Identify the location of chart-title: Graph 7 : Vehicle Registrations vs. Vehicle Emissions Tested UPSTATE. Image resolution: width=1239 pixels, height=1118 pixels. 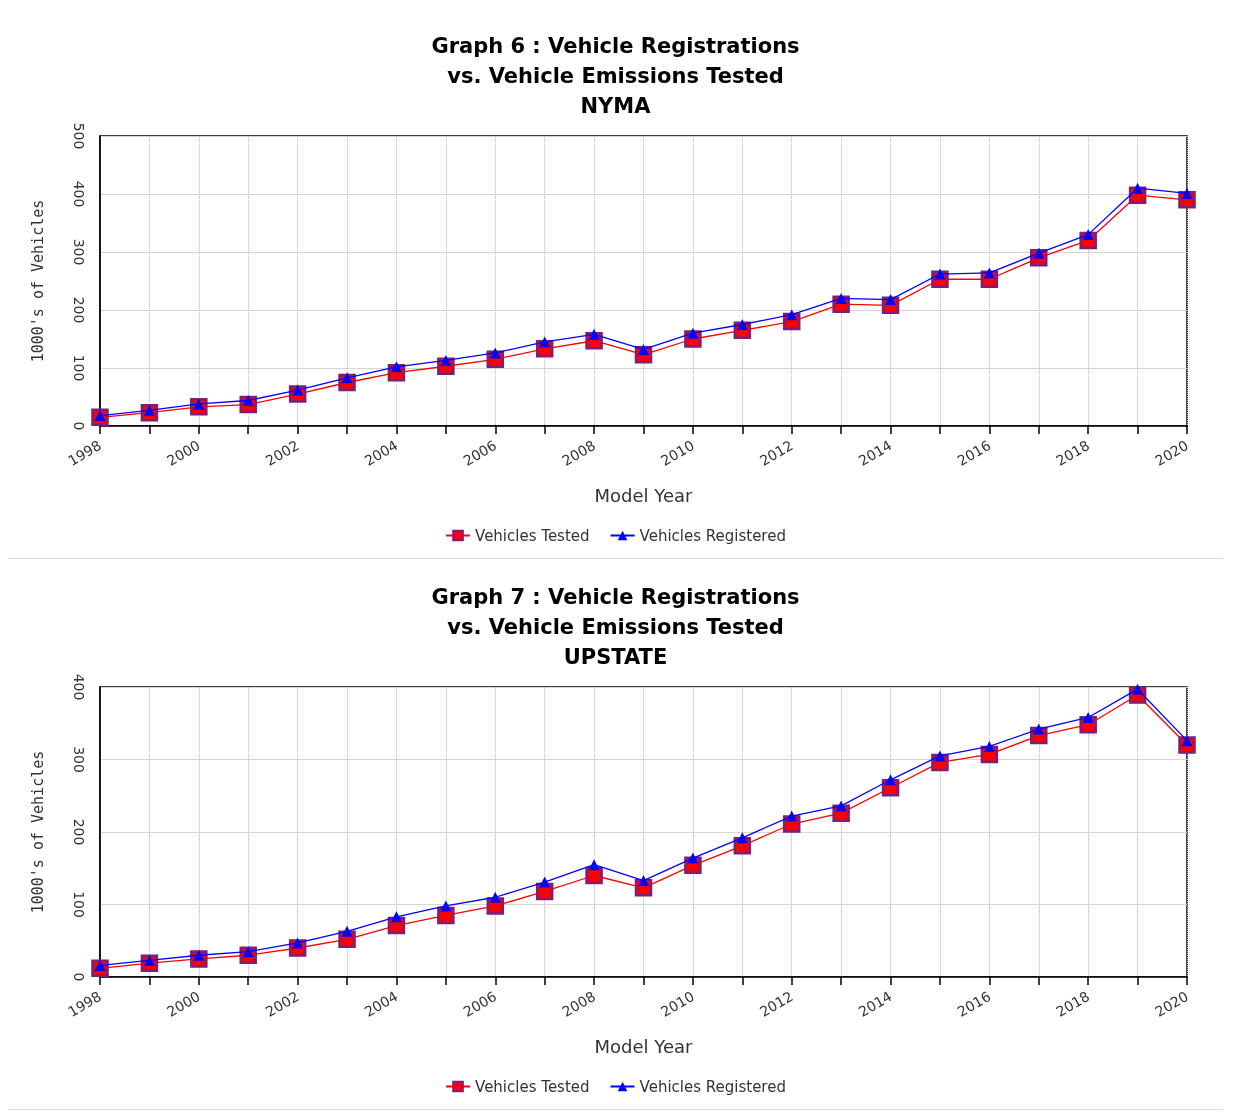
(615, 627).